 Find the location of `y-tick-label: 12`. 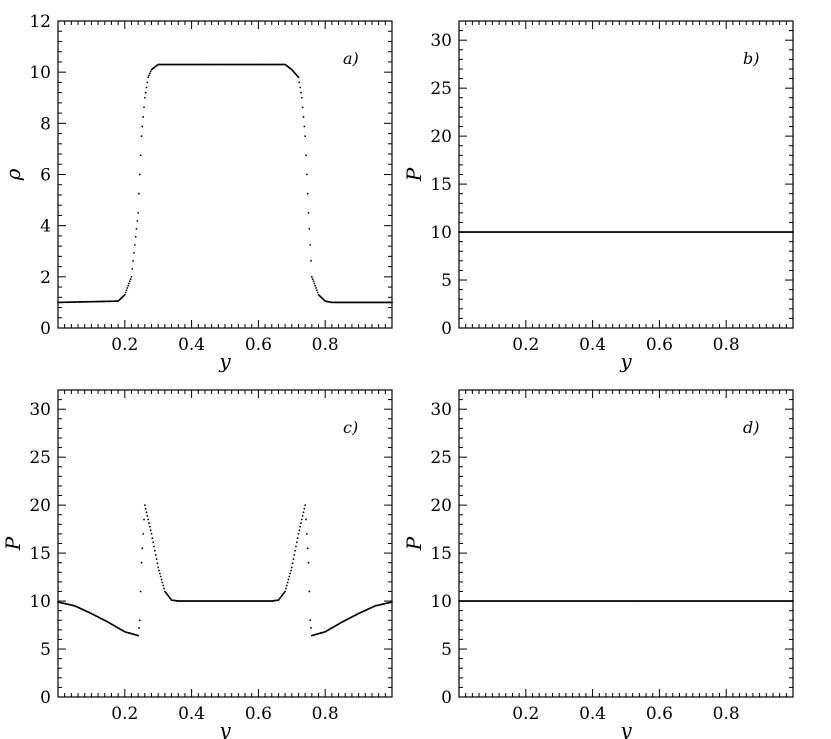

y-tick-label: 12 is located at coordinates (40, 22).